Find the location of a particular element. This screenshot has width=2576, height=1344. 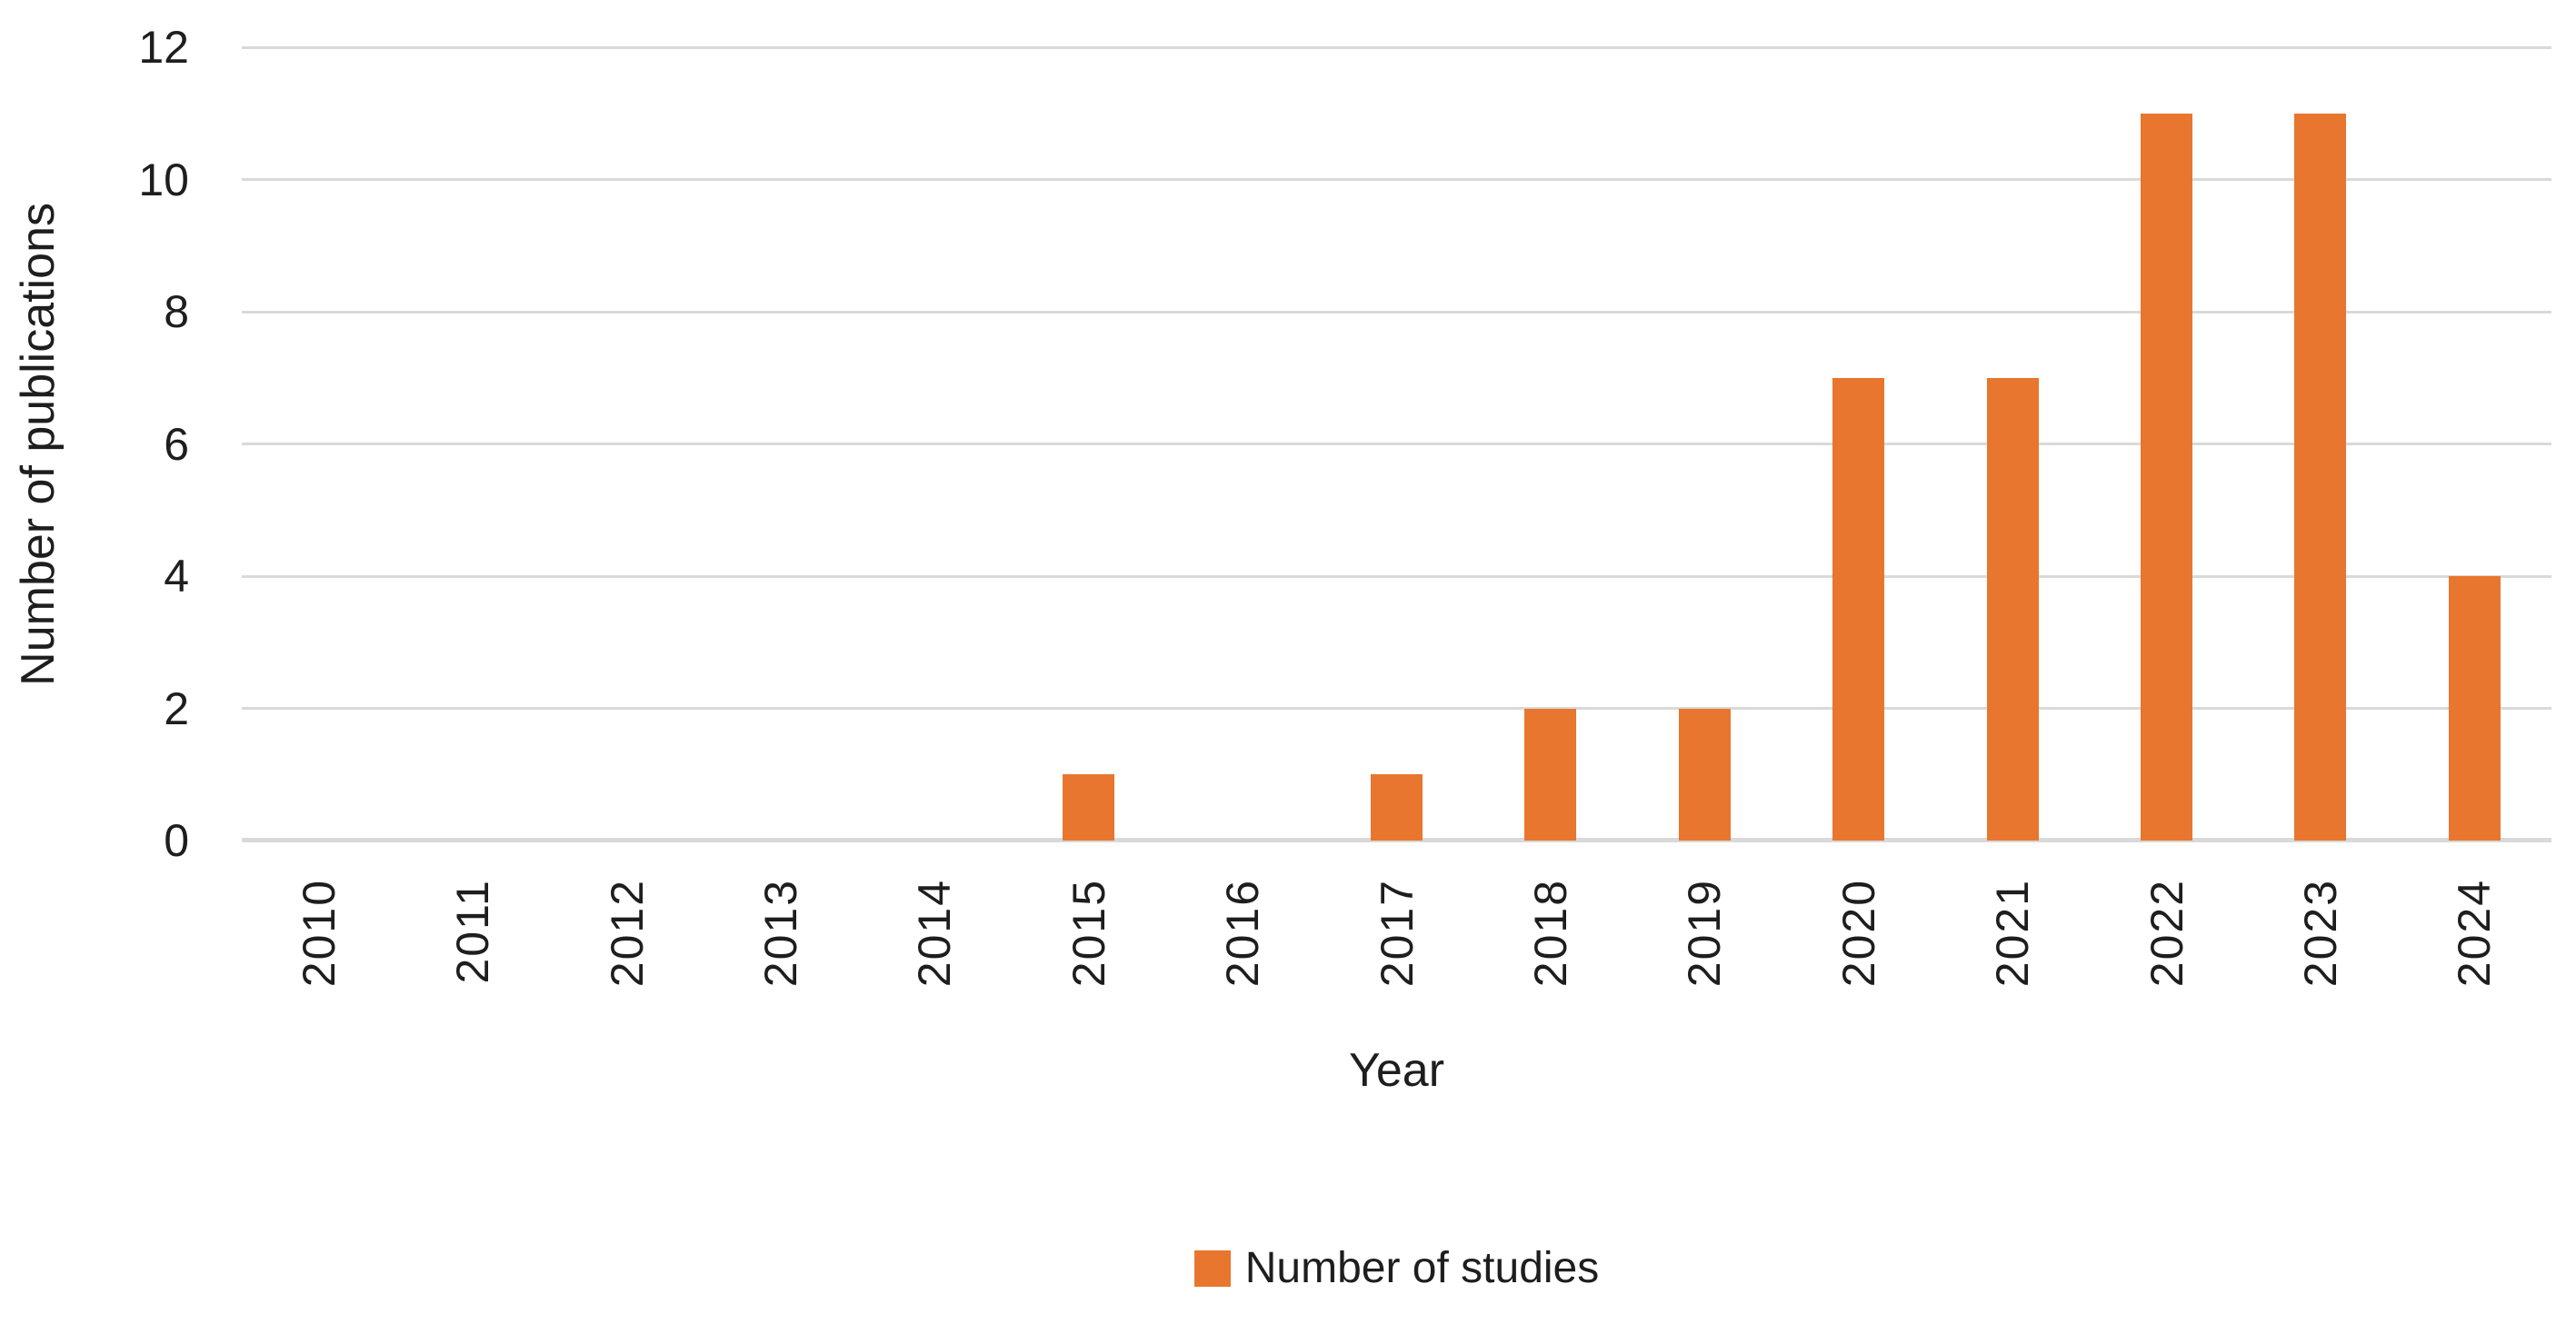

x-tick-label-text: 2018 is located at coordinates (1550, 934).